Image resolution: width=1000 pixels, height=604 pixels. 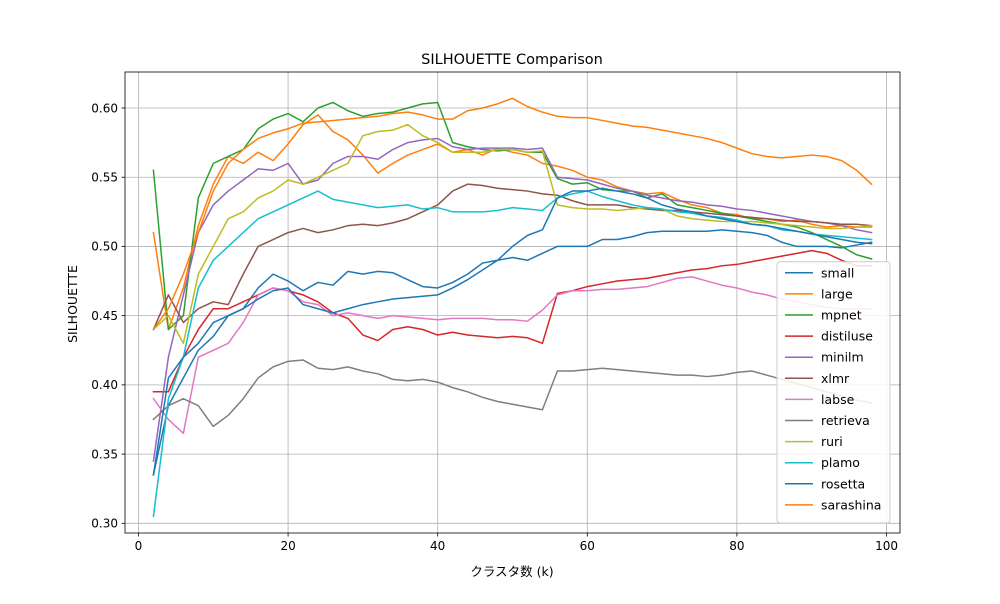 What do you see at coordinates (139, 546) in the screenshot?
I see `x-tick-label: 0` at bounding box center [139, 546].